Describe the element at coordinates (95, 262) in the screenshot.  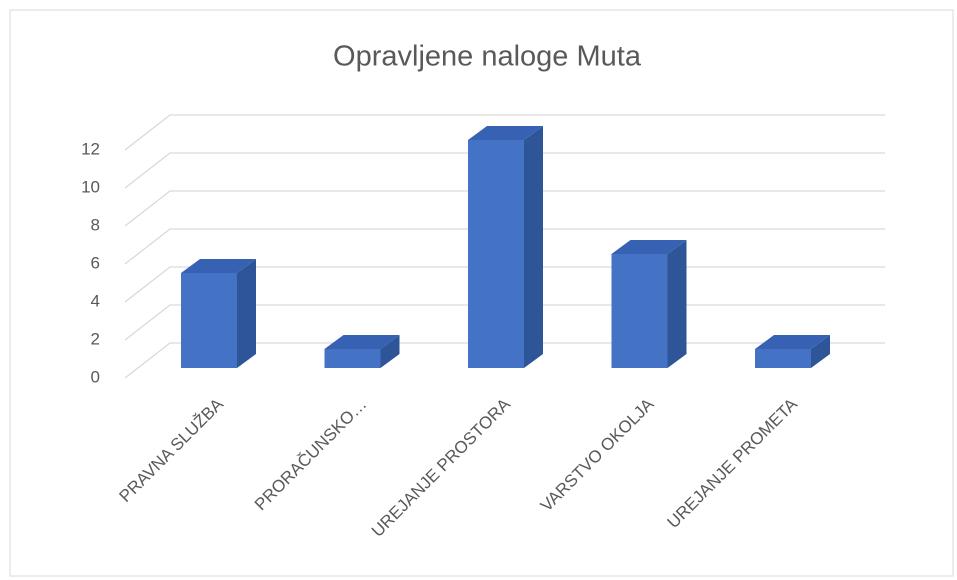
I see `y-tick-label: 6` at that location.